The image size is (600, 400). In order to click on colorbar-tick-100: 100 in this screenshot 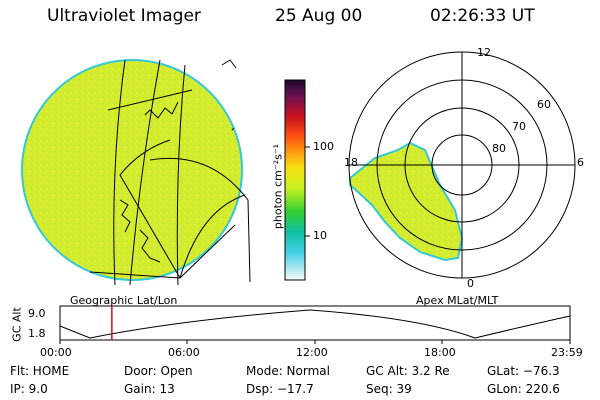, I will do `click(323, 146)`.